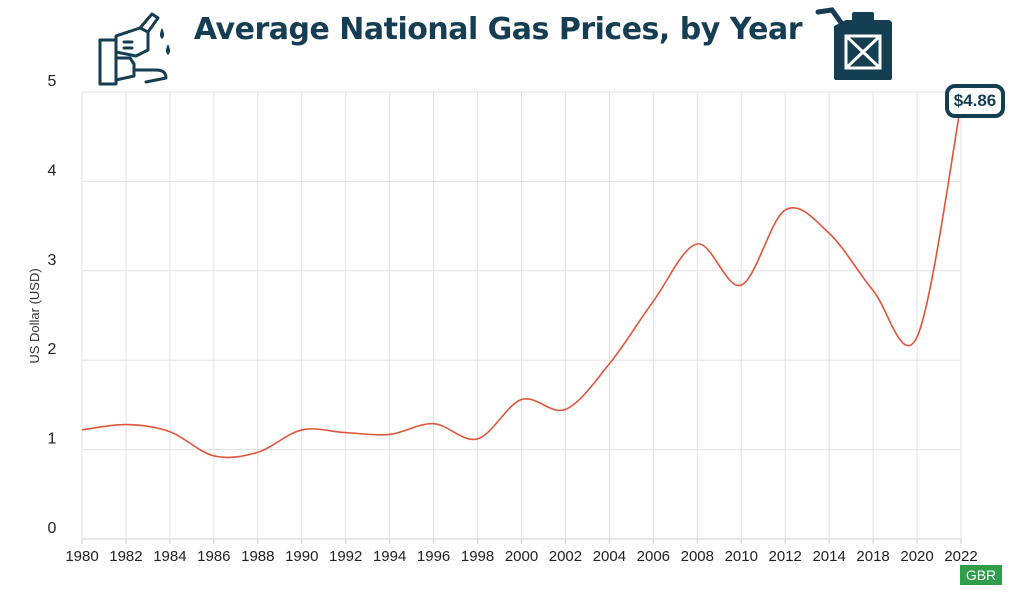 The width and height of the screenshot is (1024, 596). Describe the element at coordinates (872, 556) in the screenshot. I see `x-tick-label: 2018` at that location.